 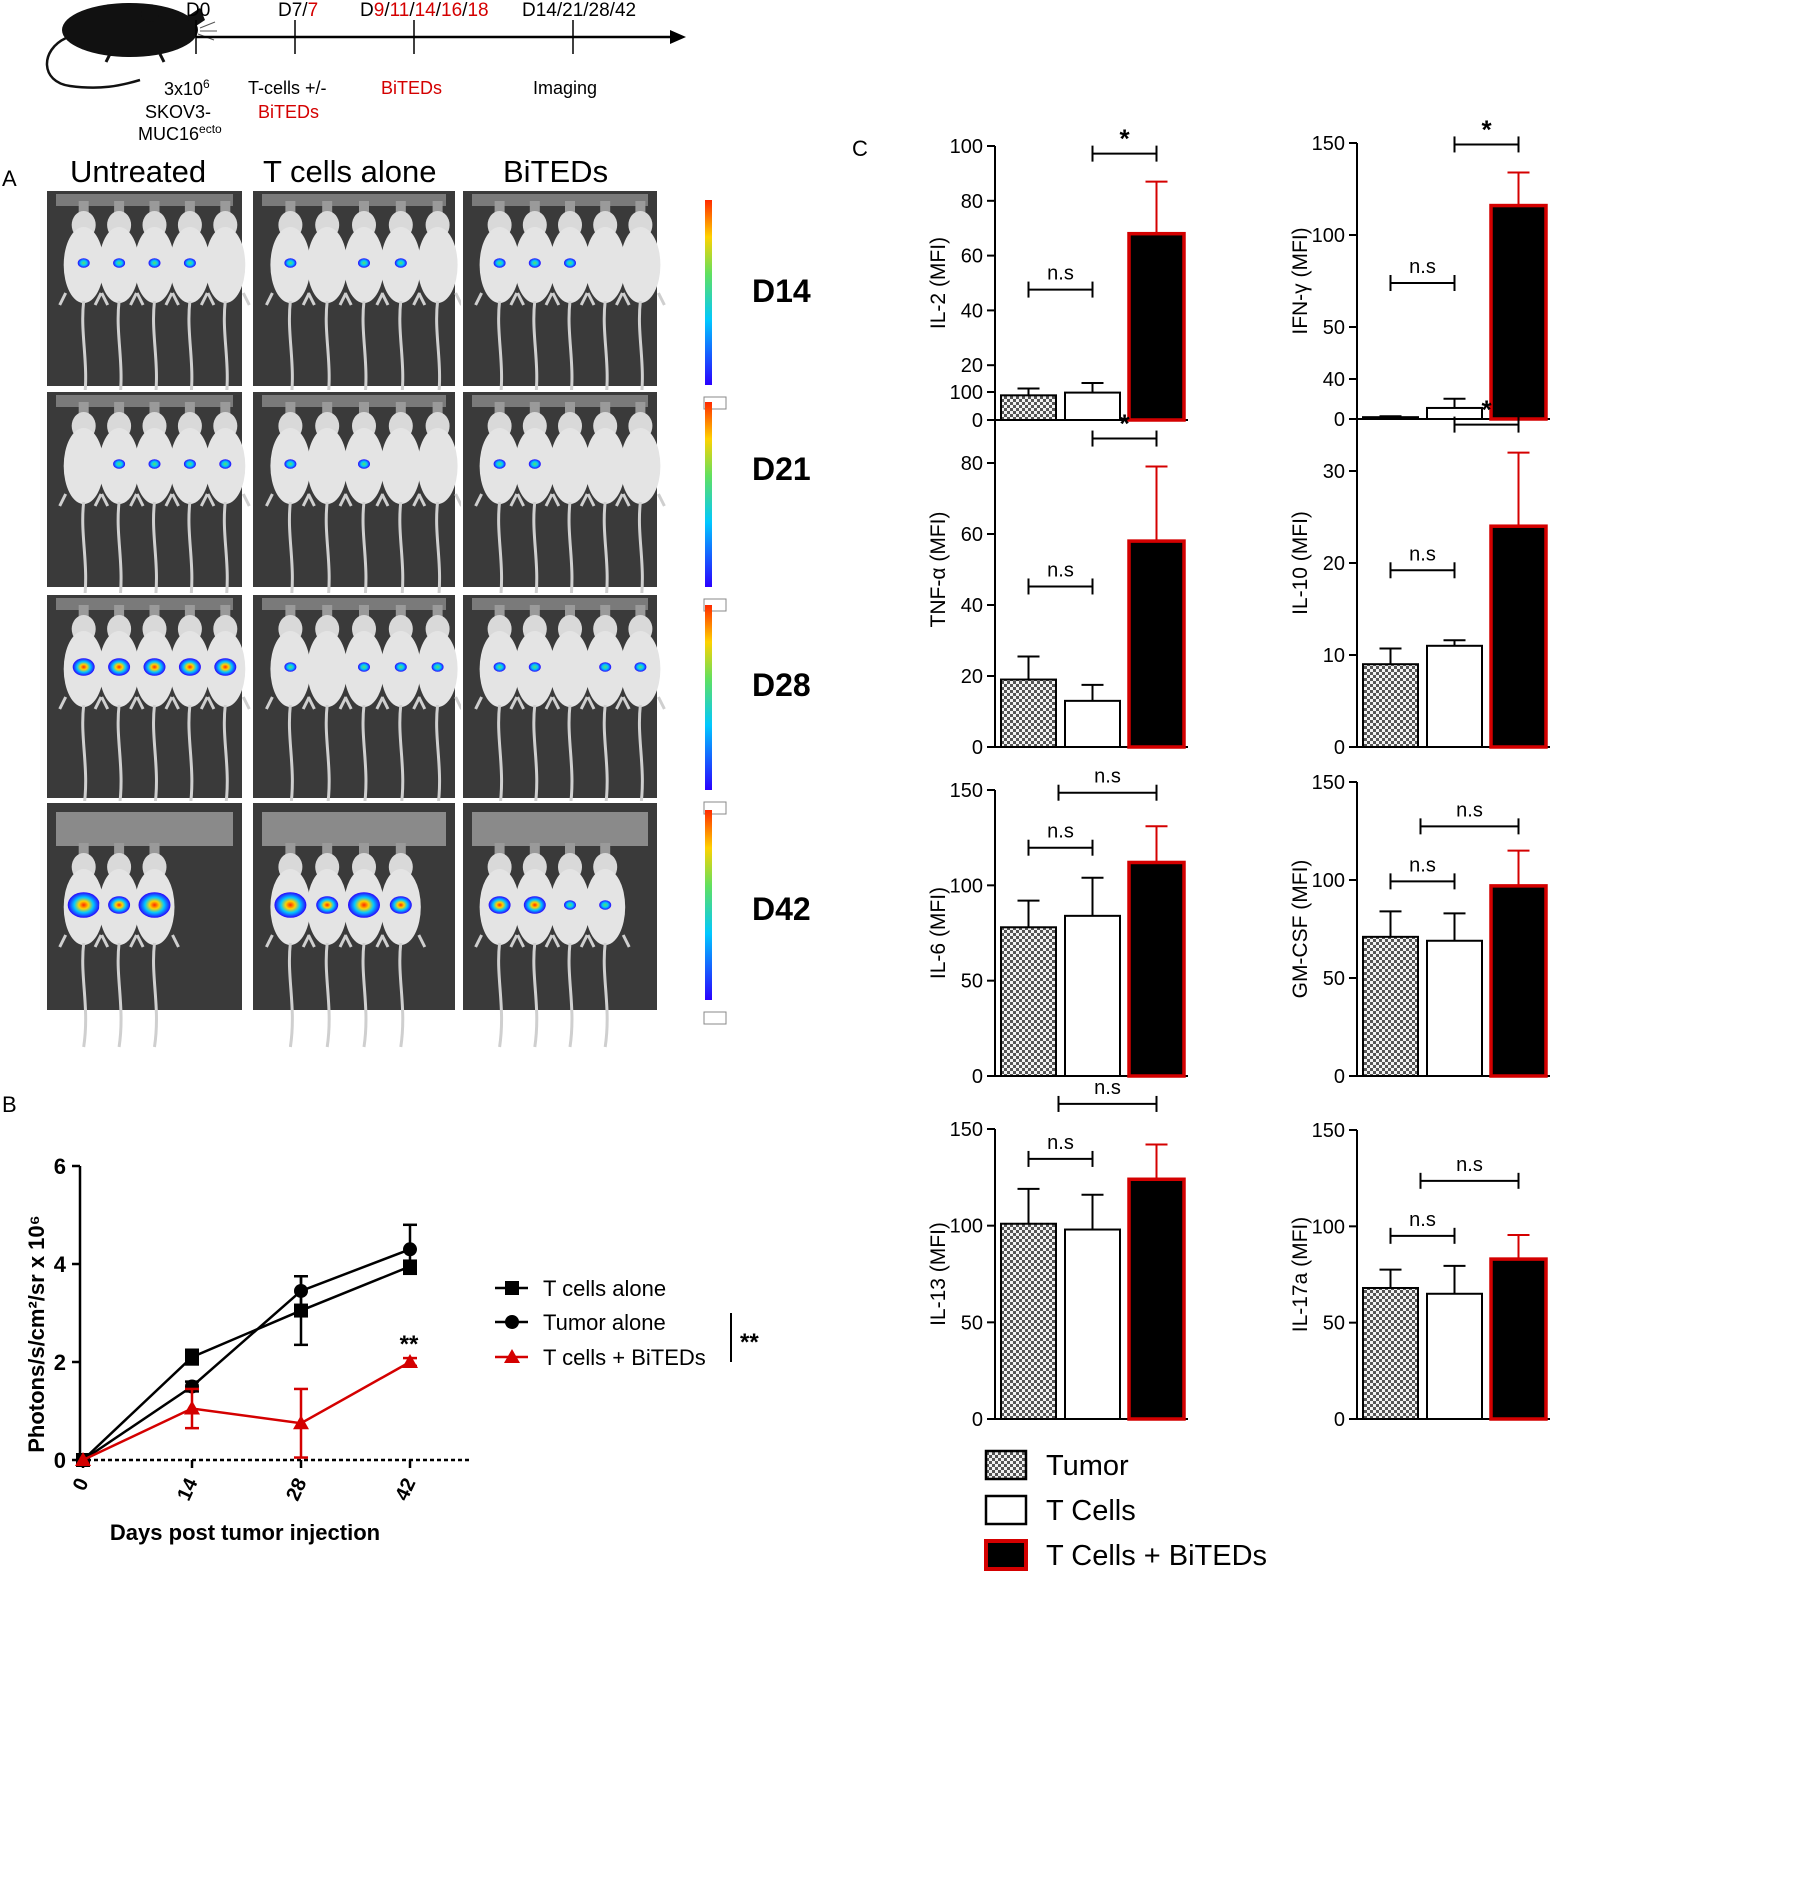 What do you see at coordinates (781, 469) in the screenshot?
I see `day-label-d21: D21` at bounding box center [781, 469].